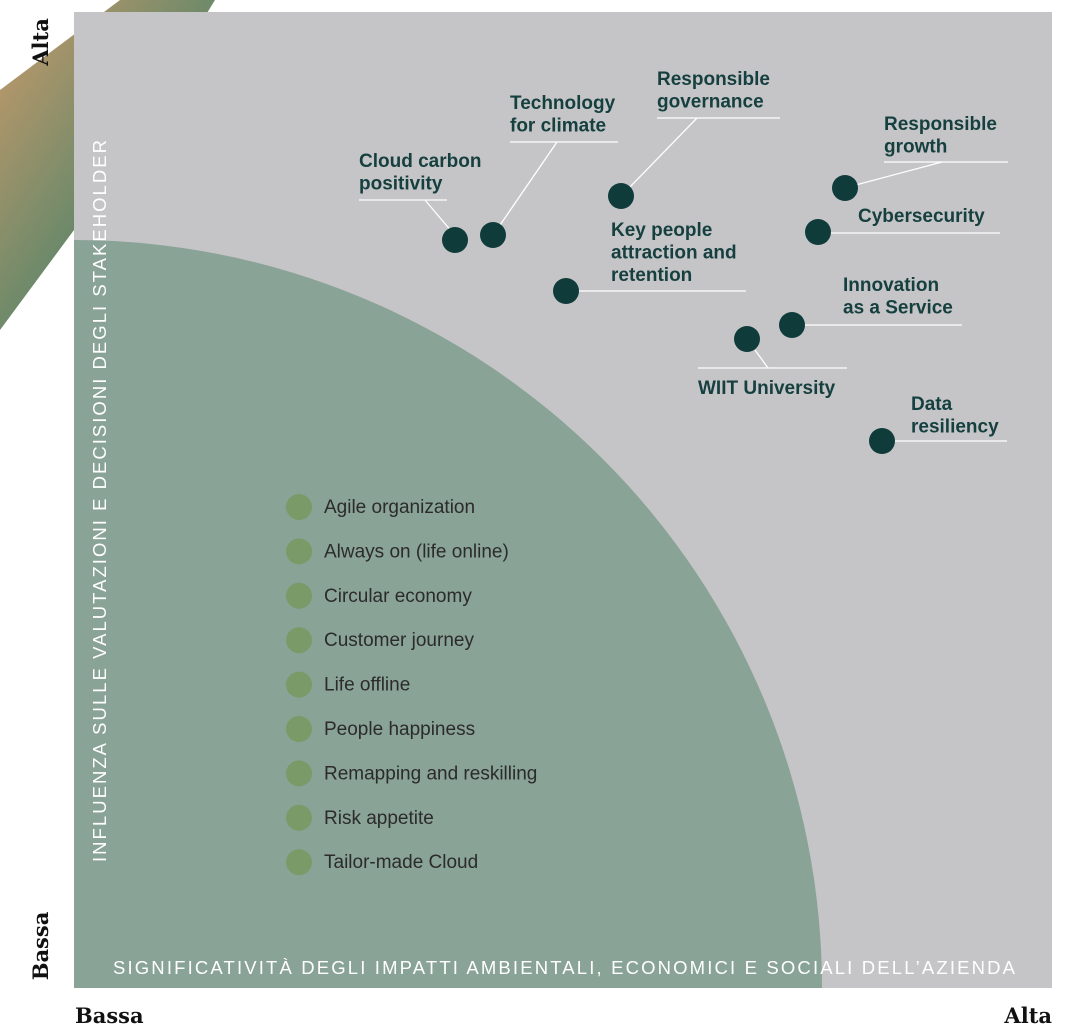  I want to click on topic-label: resiliency, so click(955, 427).